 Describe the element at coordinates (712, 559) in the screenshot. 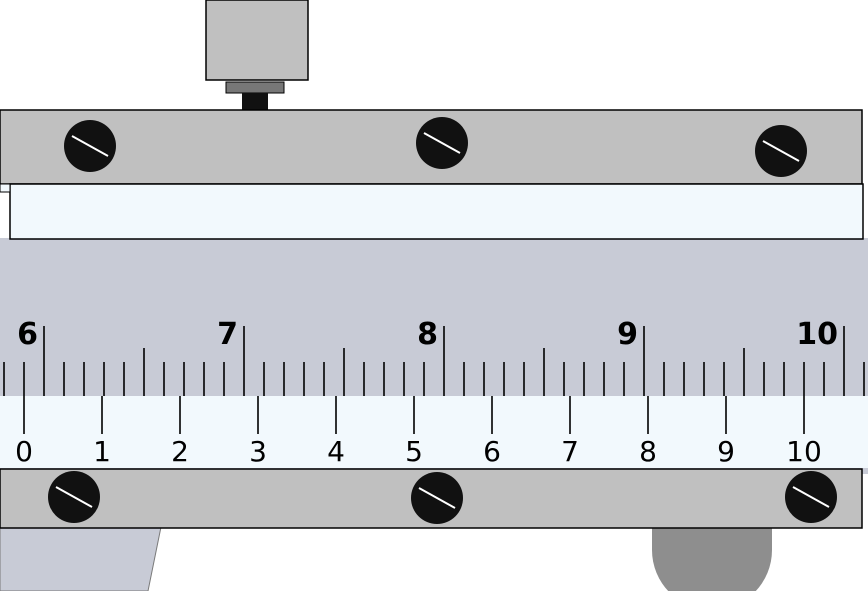

I see `thumb-wheel` at that location.